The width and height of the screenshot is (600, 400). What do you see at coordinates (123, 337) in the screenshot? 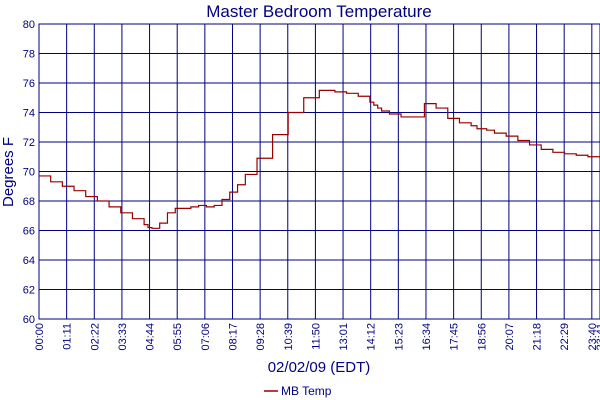
I see `x-tick-label: 03:33` at bounding box center [123, 337].